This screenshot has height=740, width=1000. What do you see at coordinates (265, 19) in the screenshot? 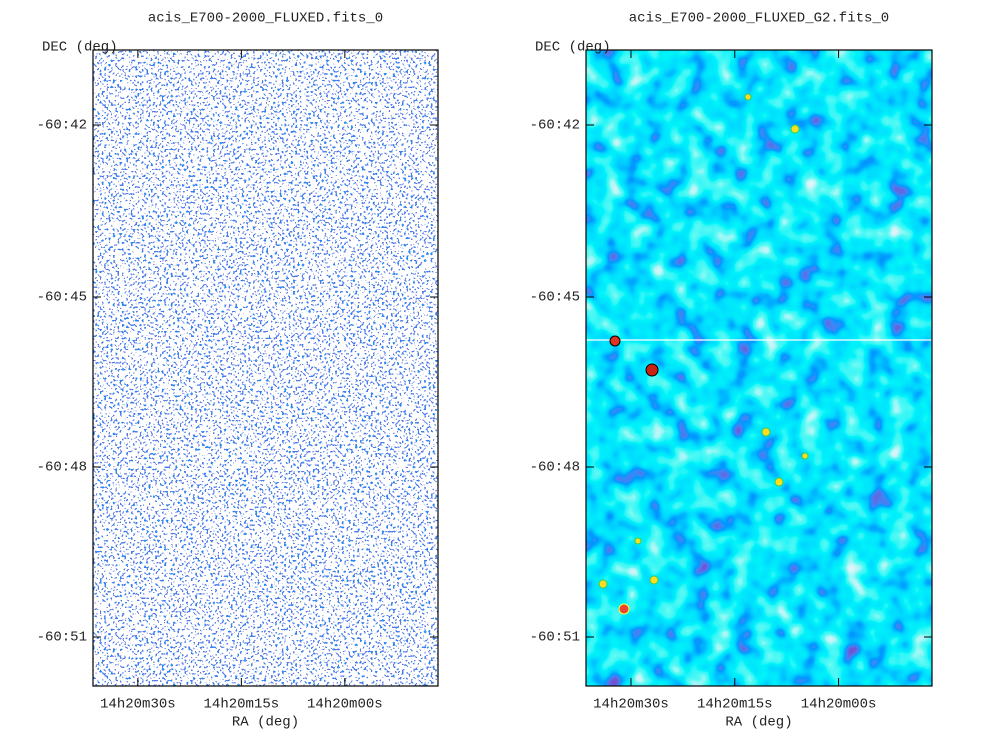
I see `panel-title: acis_E700-2000_FLUXED.fits_0` at bounding box center [265, 19].